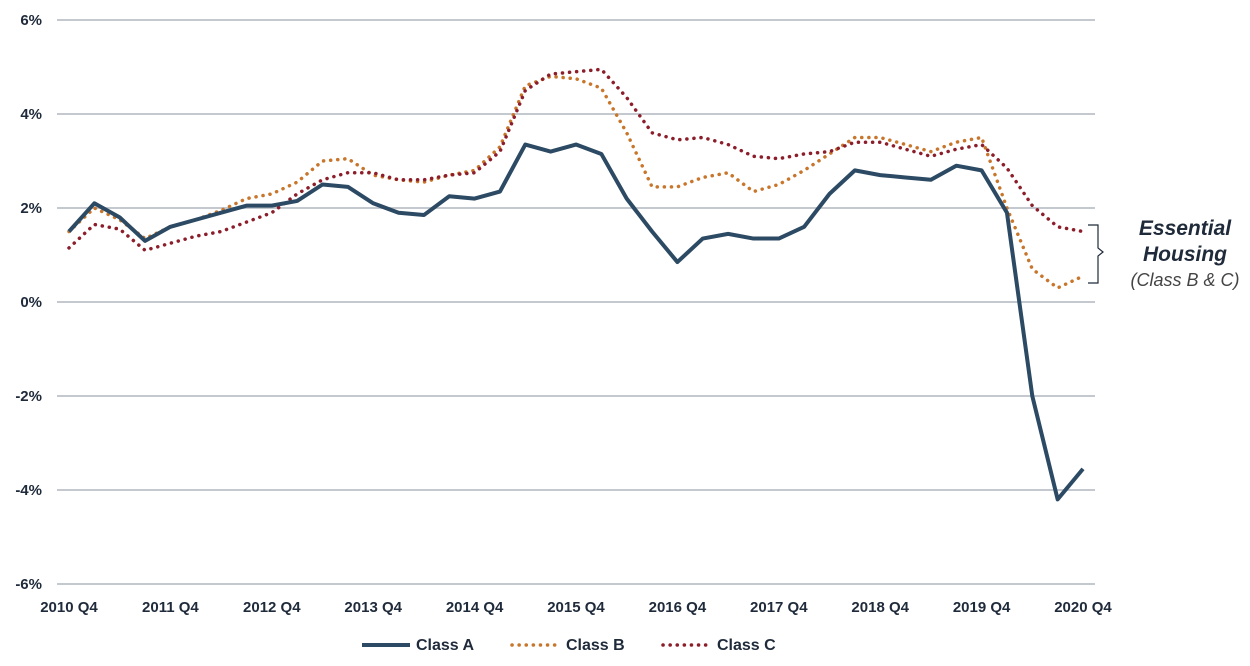 The height and width of the screenshot is (666, 1250). I want to click on y-axis-tick-labels: 6% 4% 2% 0% -2% -4% -6%, so click(28, 302).